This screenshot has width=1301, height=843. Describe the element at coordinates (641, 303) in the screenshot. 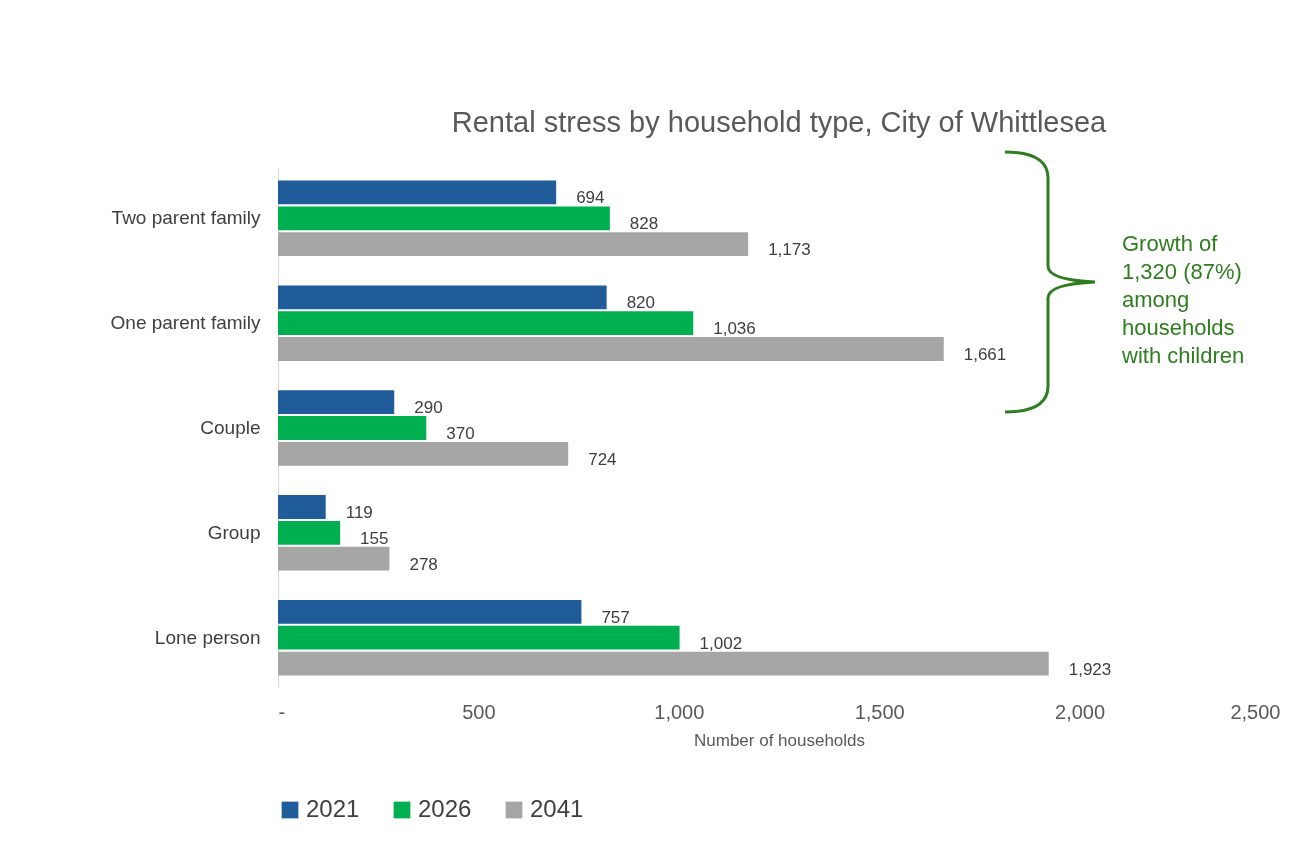

I see `data-label: 820` at that location.